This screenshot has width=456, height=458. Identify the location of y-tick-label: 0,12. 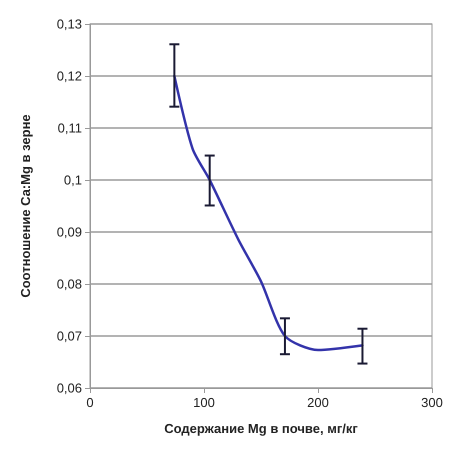
(69, 76).